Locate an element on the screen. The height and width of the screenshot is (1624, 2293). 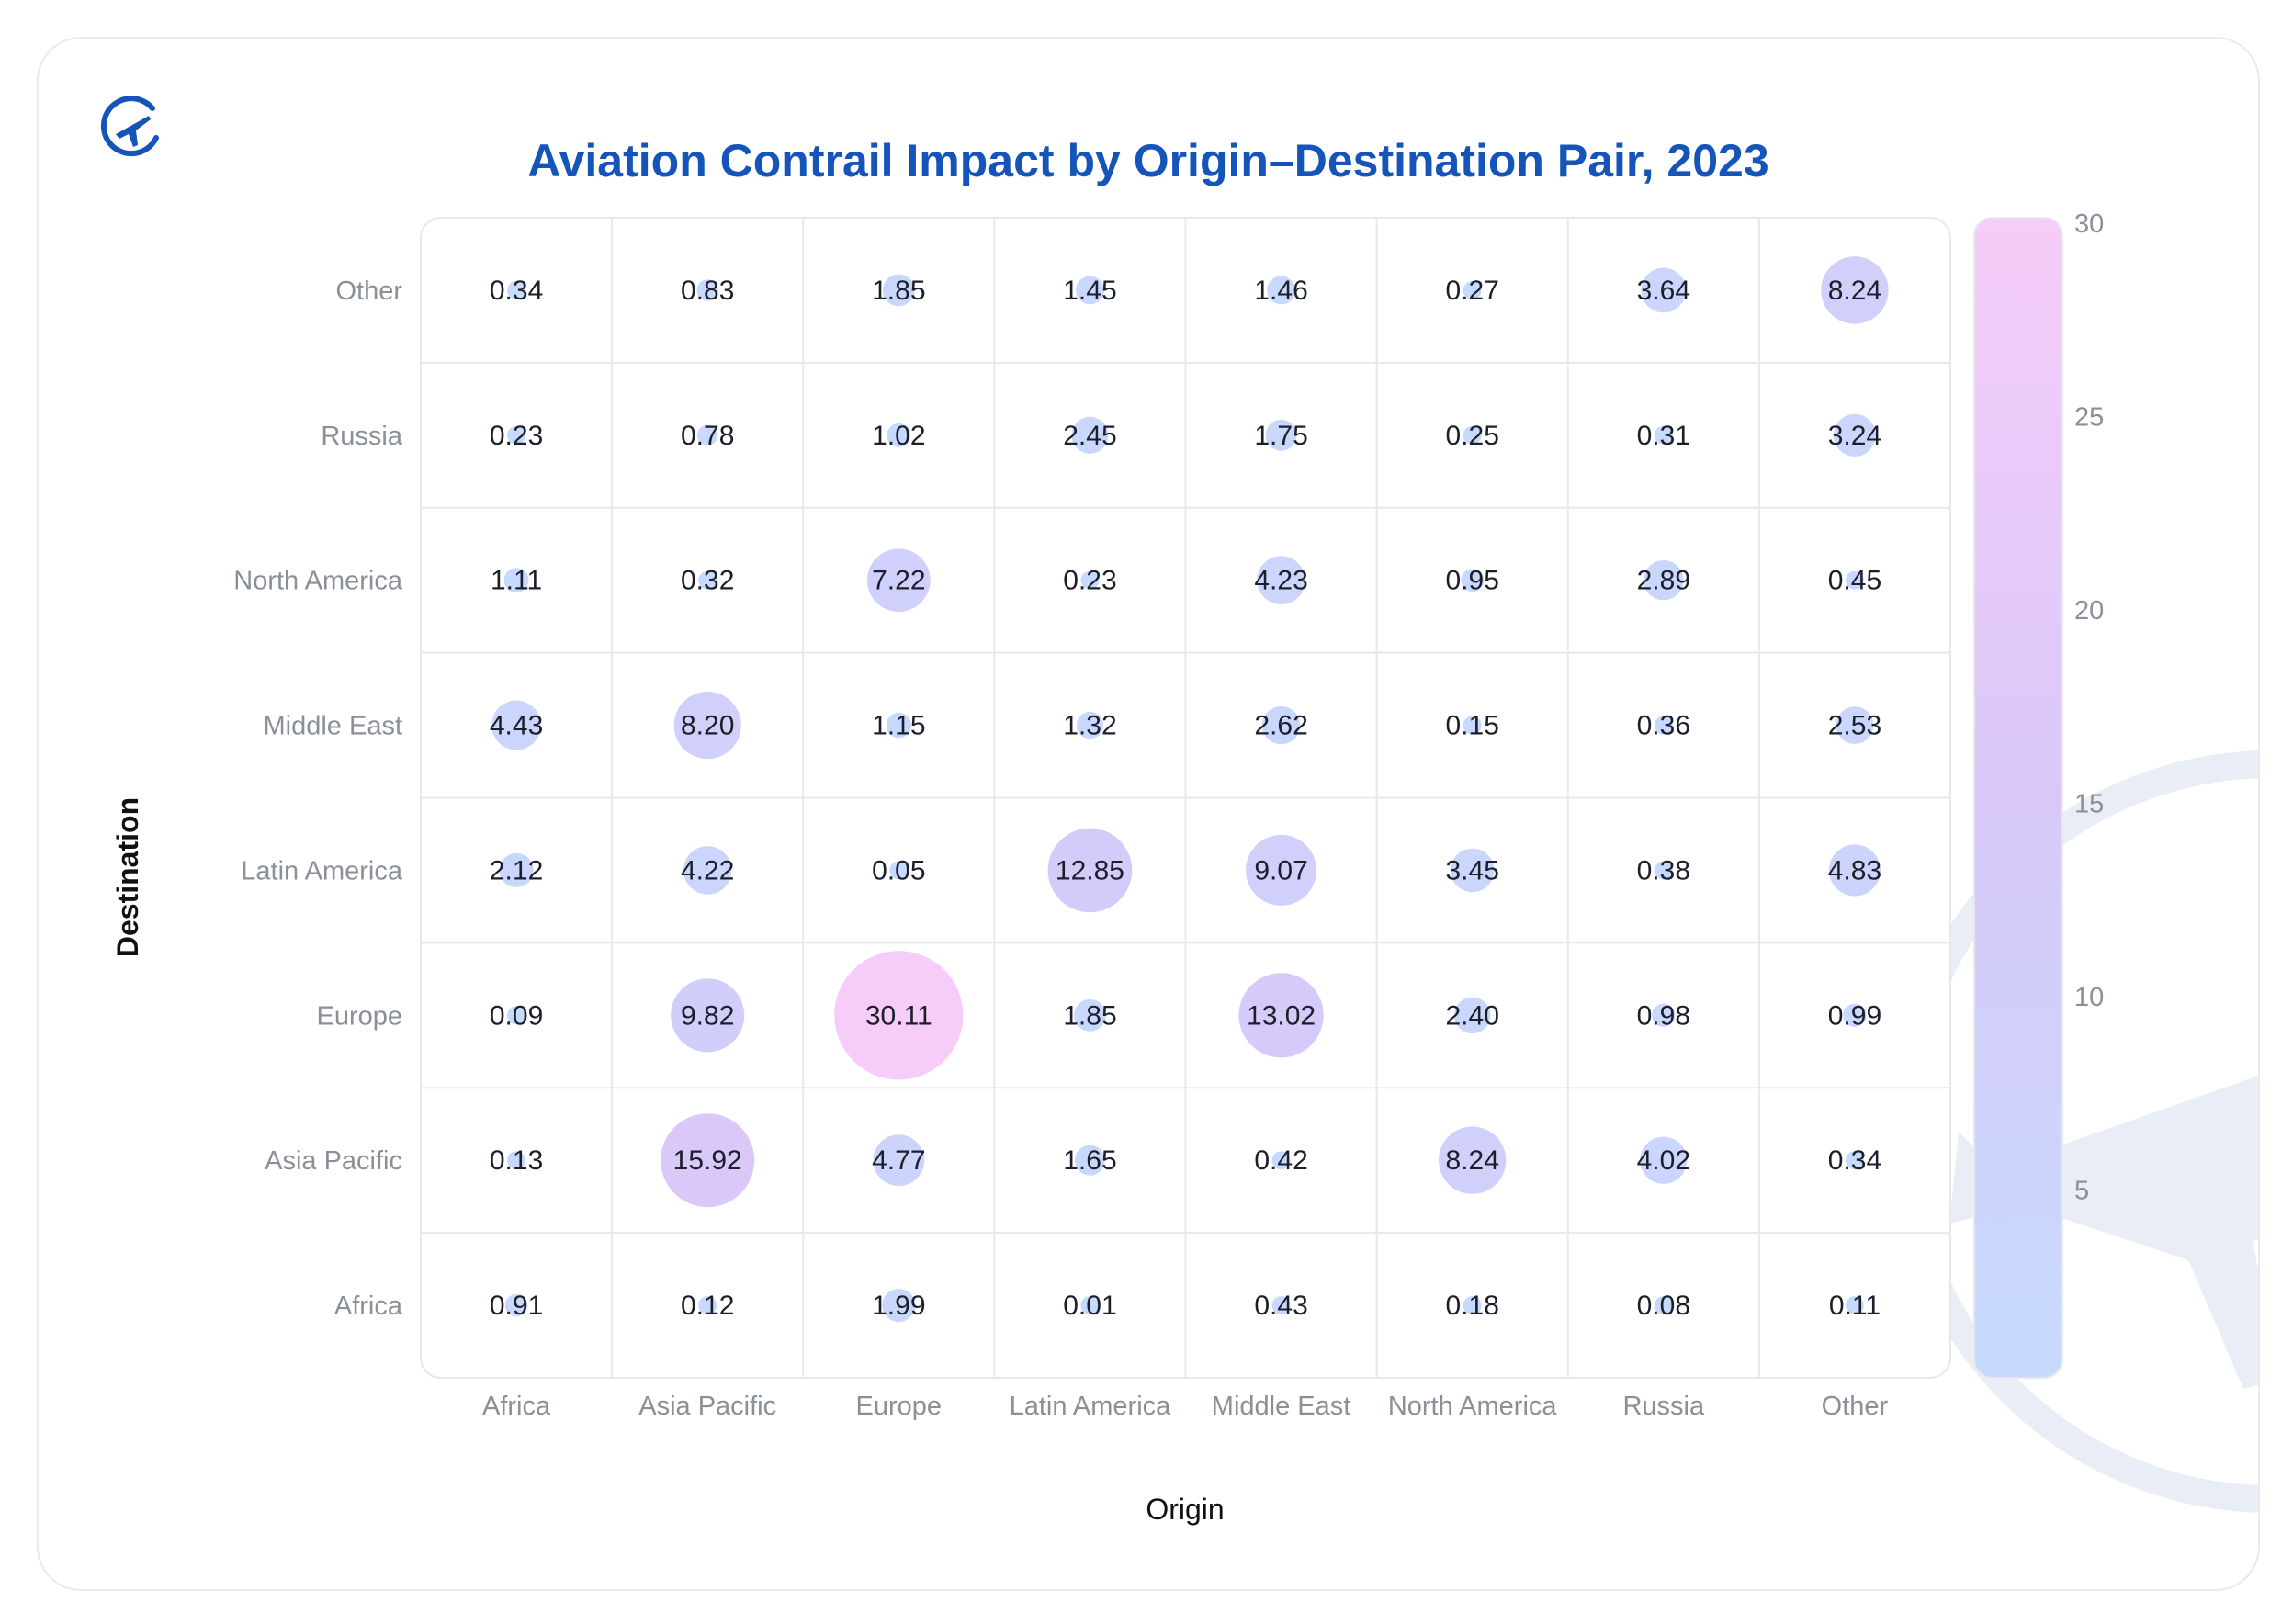
cell-value-label: 2.62 is located at coordinates (1280, 726).